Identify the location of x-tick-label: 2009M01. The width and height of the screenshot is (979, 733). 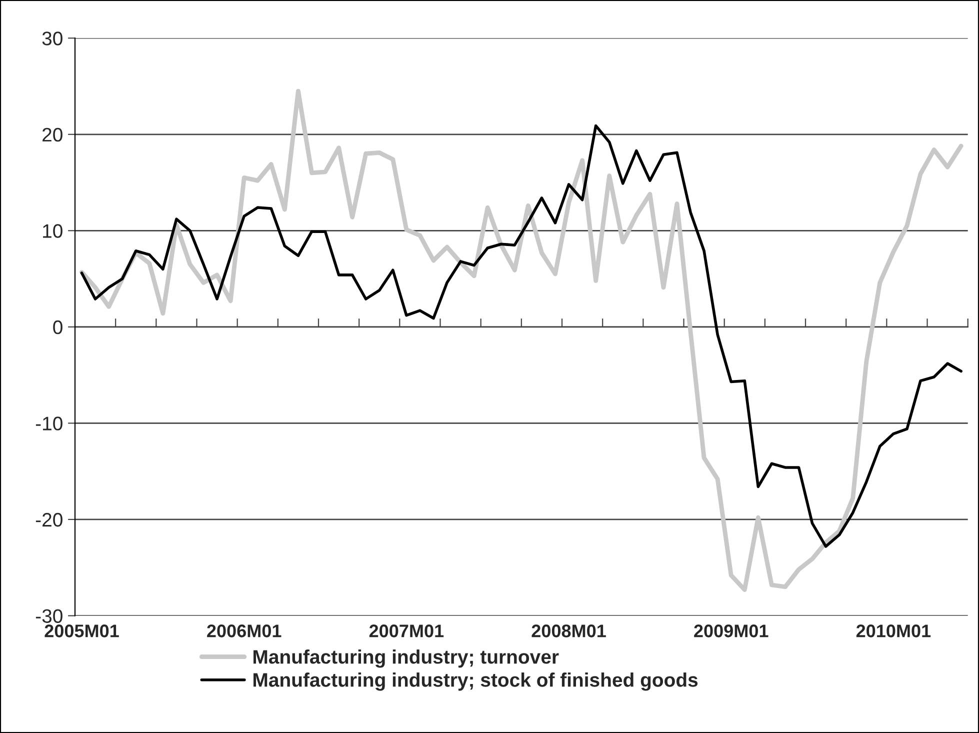
(731, 631).